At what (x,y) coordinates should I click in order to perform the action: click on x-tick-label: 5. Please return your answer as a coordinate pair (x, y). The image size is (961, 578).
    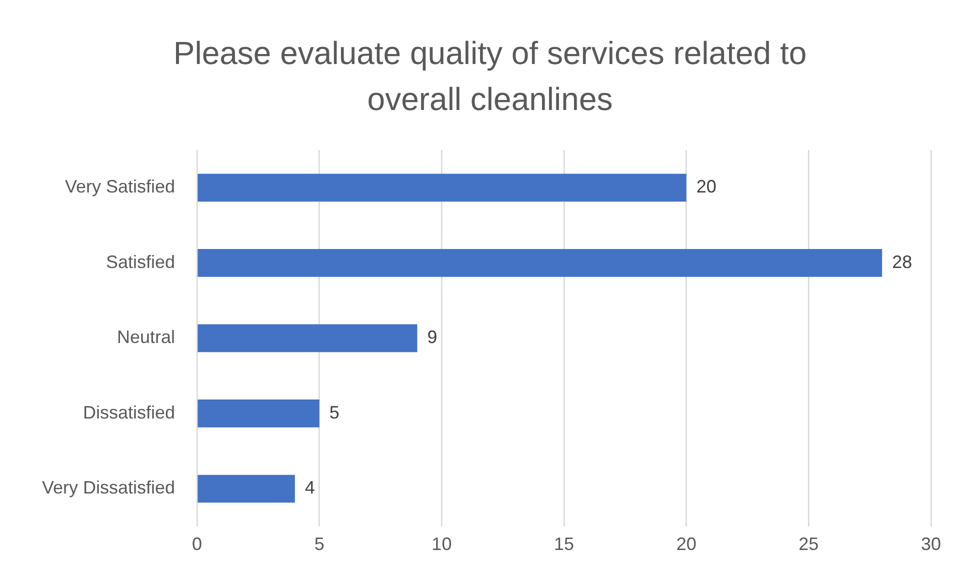
    Looking at the image, I should click on (319, 544).